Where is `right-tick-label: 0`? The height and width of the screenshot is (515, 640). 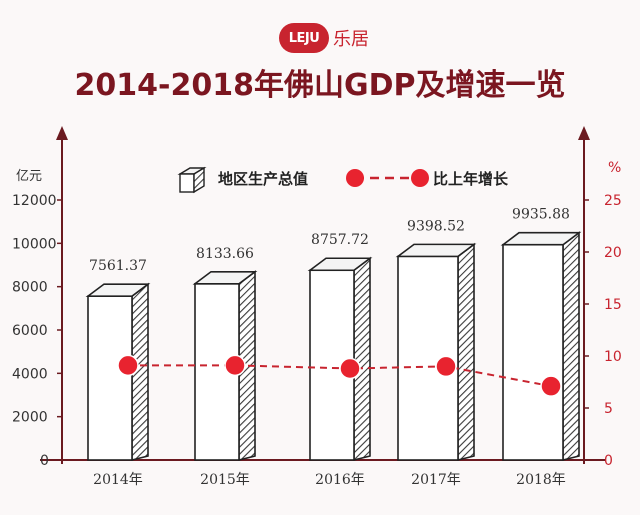 right-tick-label: 0 is located at coordinates (608, 461).